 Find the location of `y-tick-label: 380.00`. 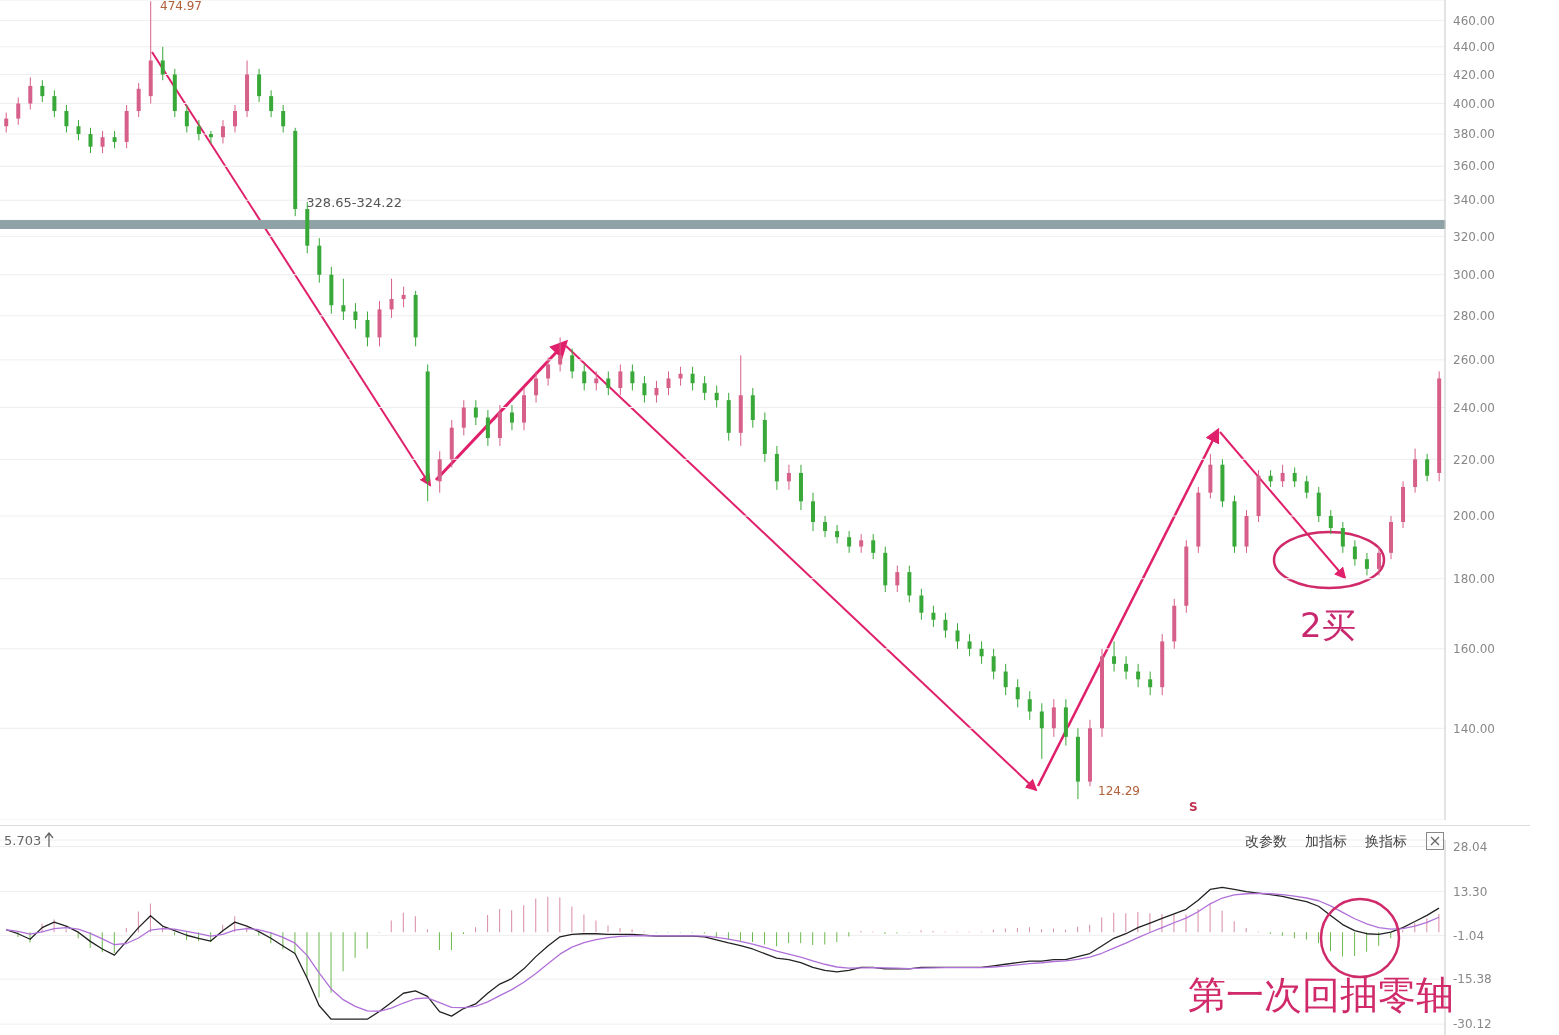

y-tick-label: 380.00 is located at coordinates (1474, 134).